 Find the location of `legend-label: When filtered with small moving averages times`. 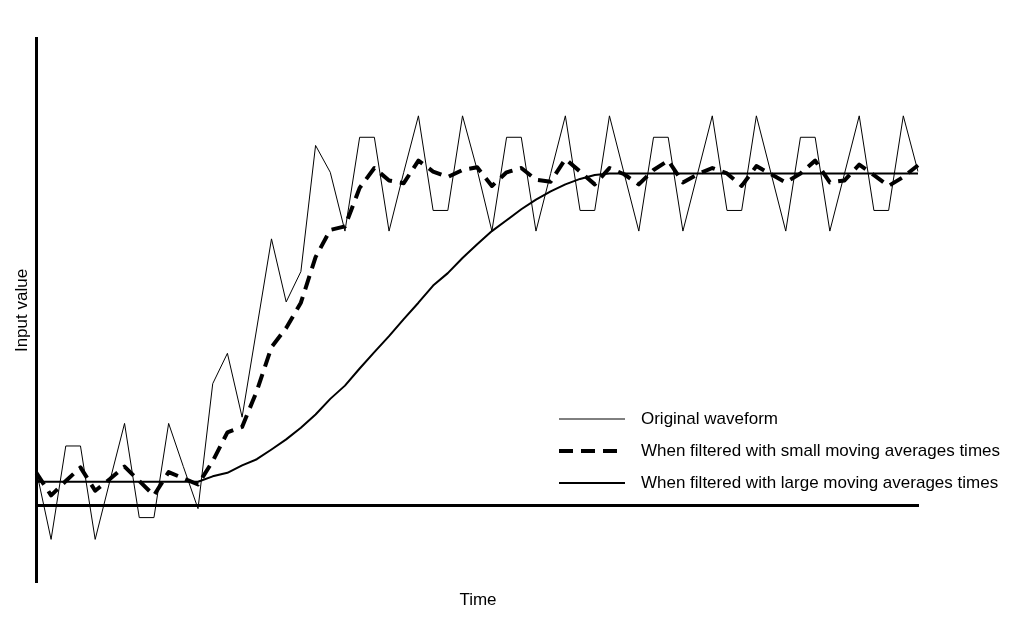

legend-label: When filtered with small moving averages times is located at coordinates (820, 451).